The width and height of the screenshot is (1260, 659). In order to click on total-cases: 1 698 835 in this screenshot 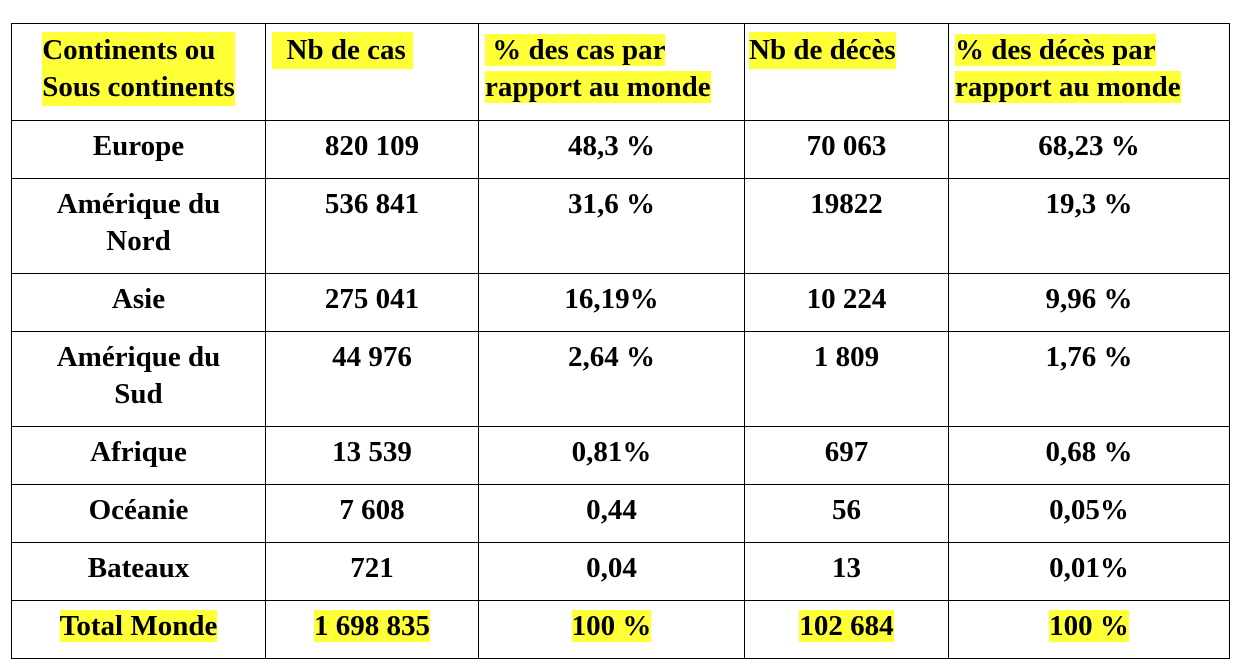, I will do `click(372, 629)`.